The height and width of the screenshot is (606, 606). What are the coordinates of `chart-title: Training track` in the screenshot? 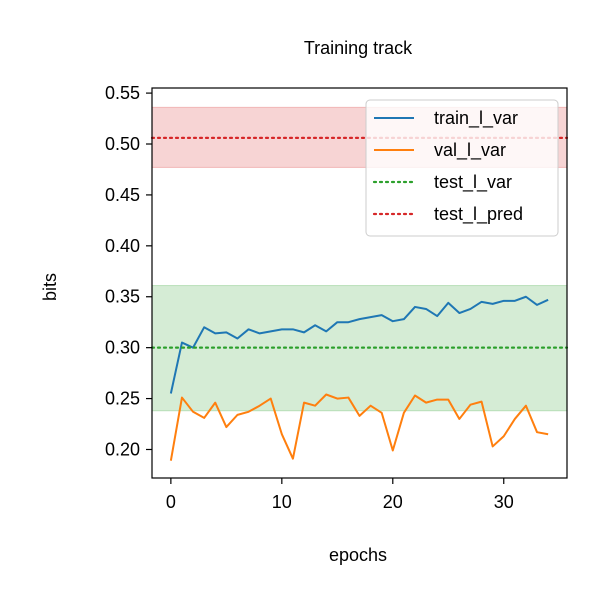 It's located at (358, 48).